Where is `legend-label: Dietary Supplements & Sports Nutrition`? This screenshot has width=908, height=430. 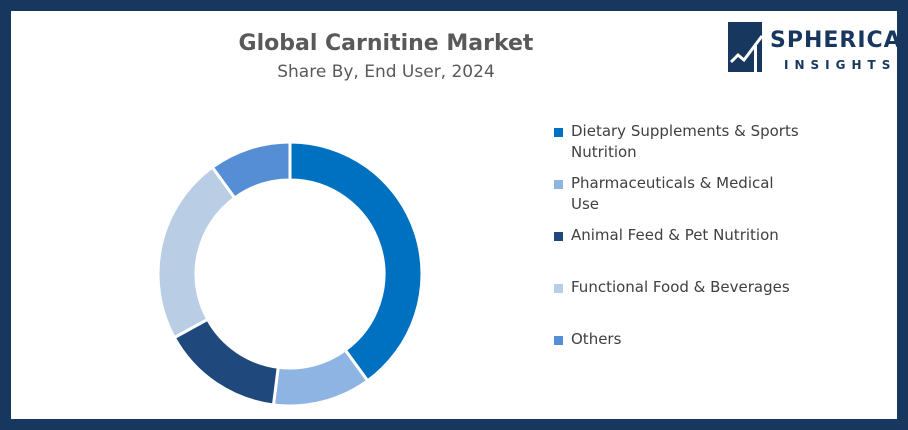
legend-label: Dietary Supplements & Sports Nutrition is located at coordinates (685, 141).